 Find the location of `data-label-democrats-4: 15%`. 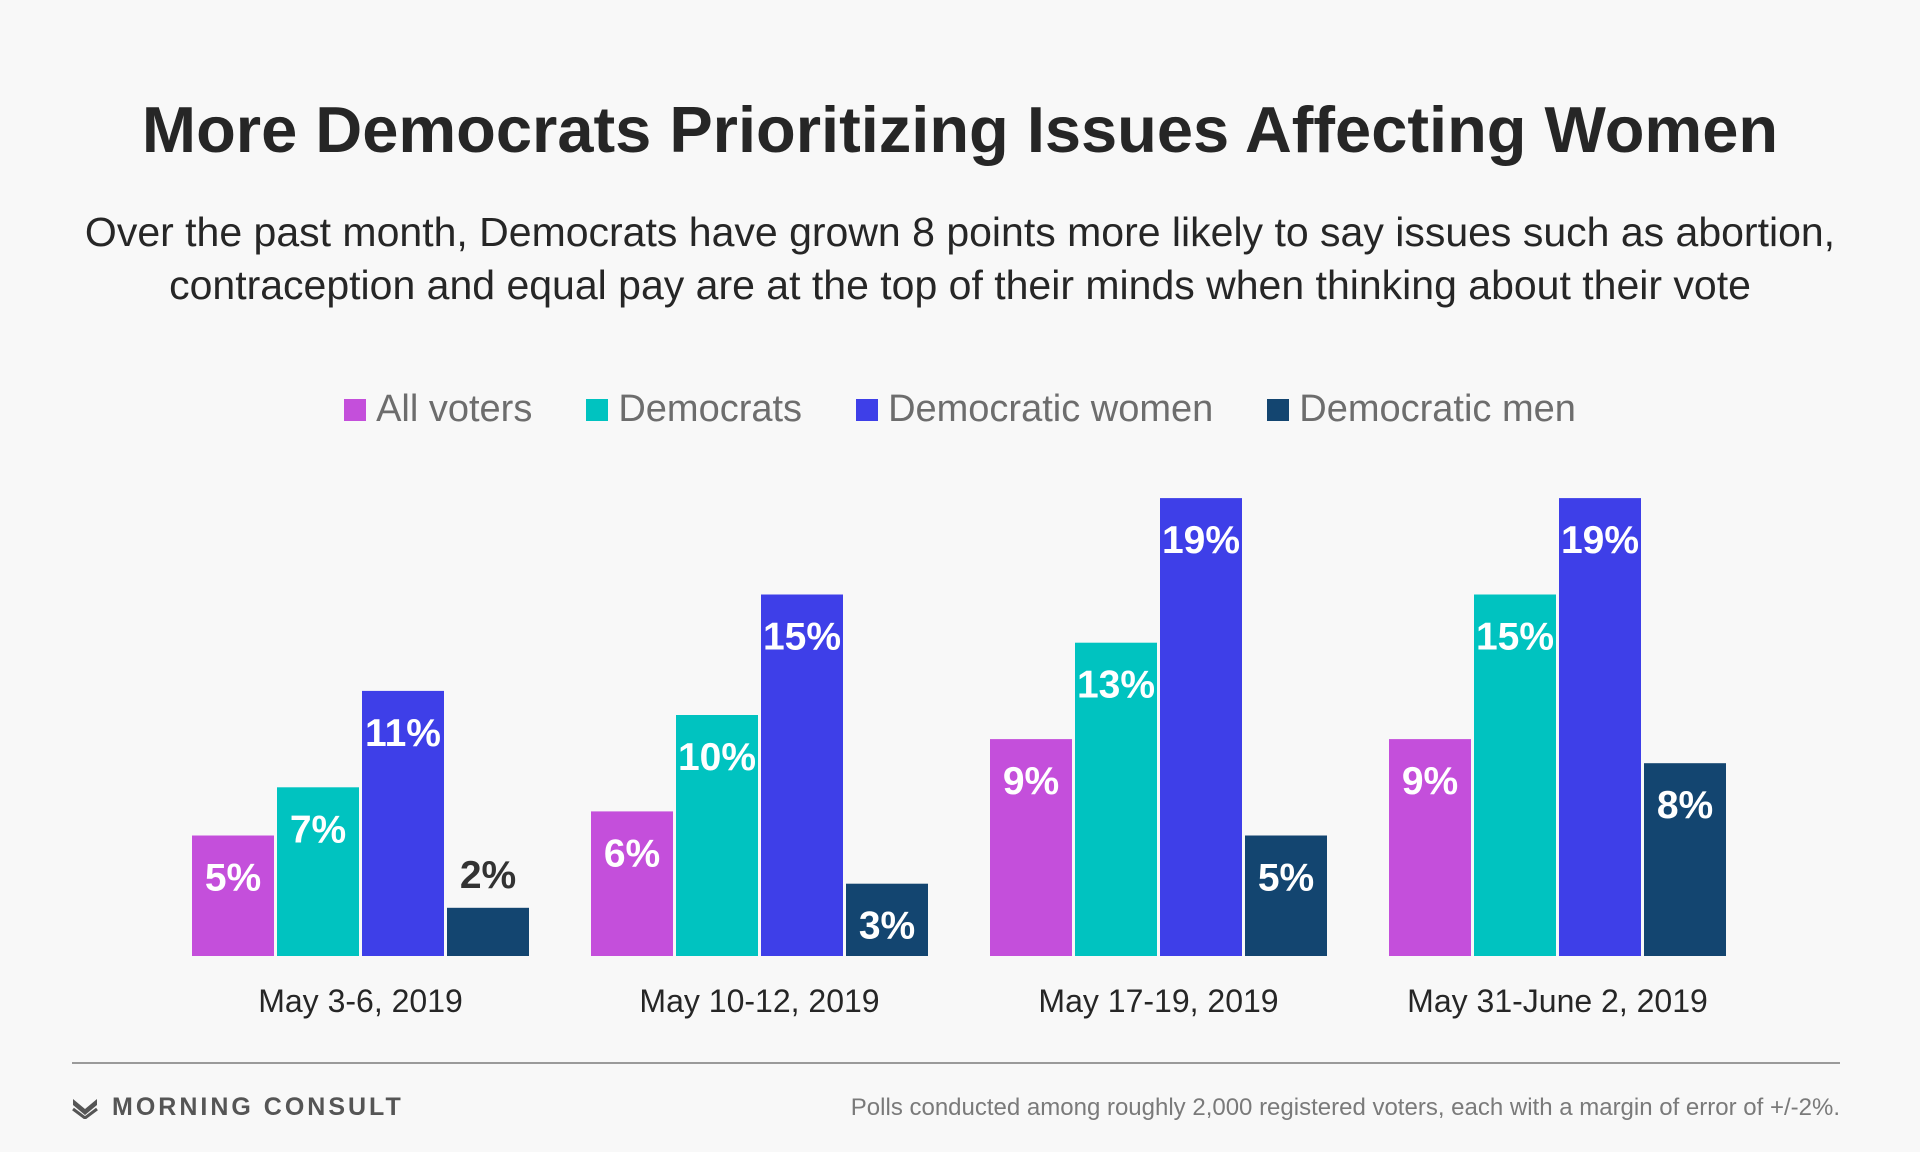

data-label-democrats-4: 15% is located at coordinates (1515, 637).